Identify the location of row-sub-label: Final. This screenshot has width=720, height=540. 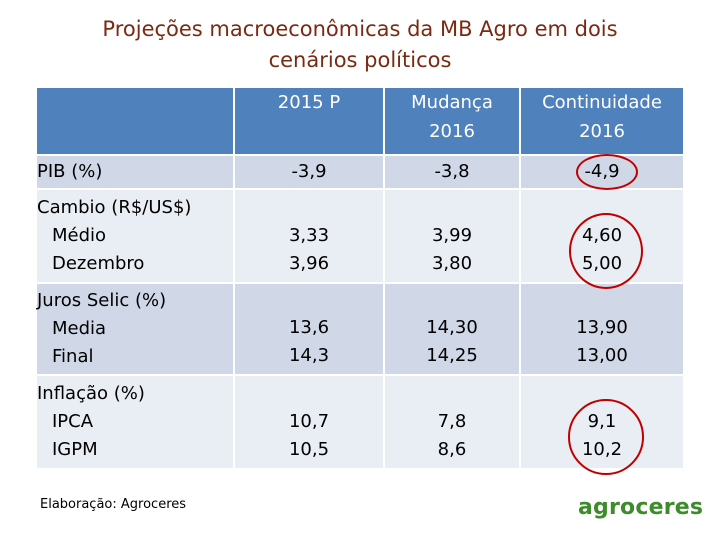
(73, 356).